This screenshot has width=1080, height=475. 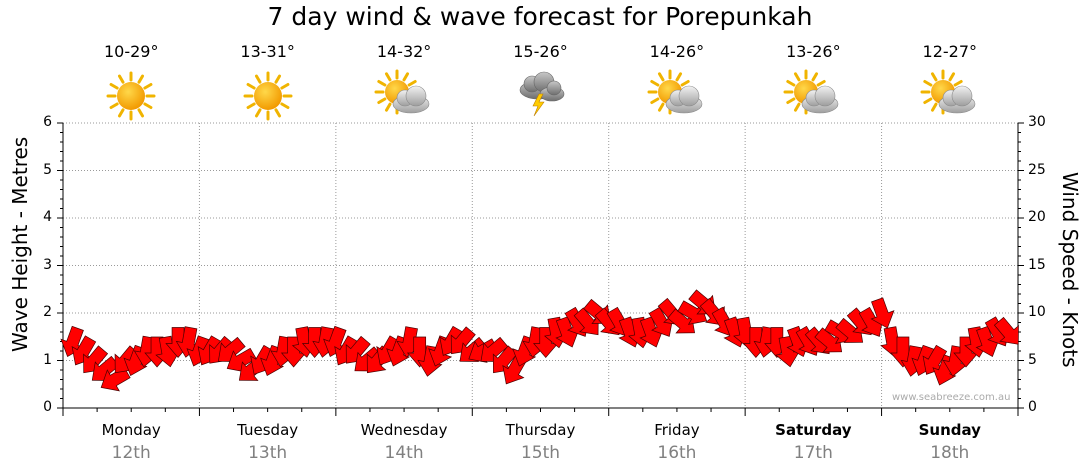 What do you see at coordinates (950, 51) in the screenshot?
I see `temperature-range: 12-27°` at bounding box center [950, 51].